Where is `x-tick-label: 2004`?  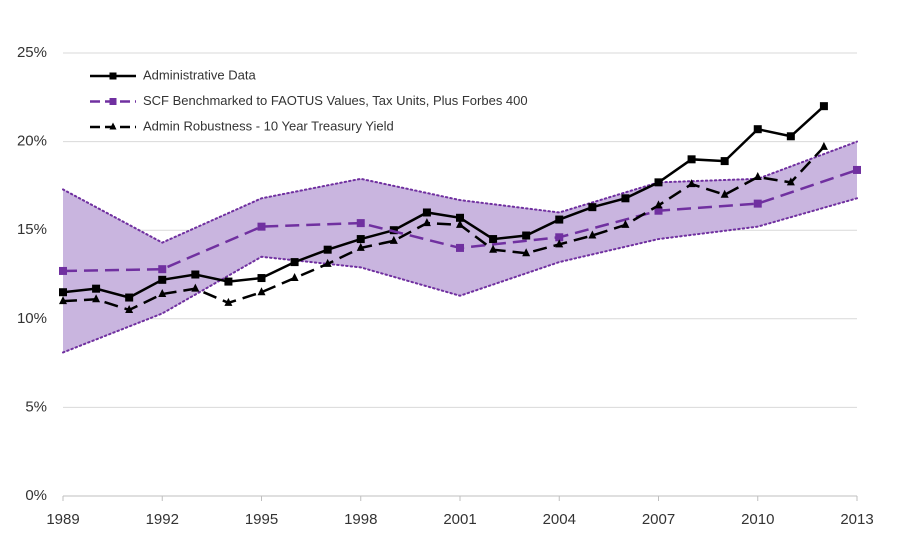
x-tick-label: 2004 is located at coordinates (559, 519).